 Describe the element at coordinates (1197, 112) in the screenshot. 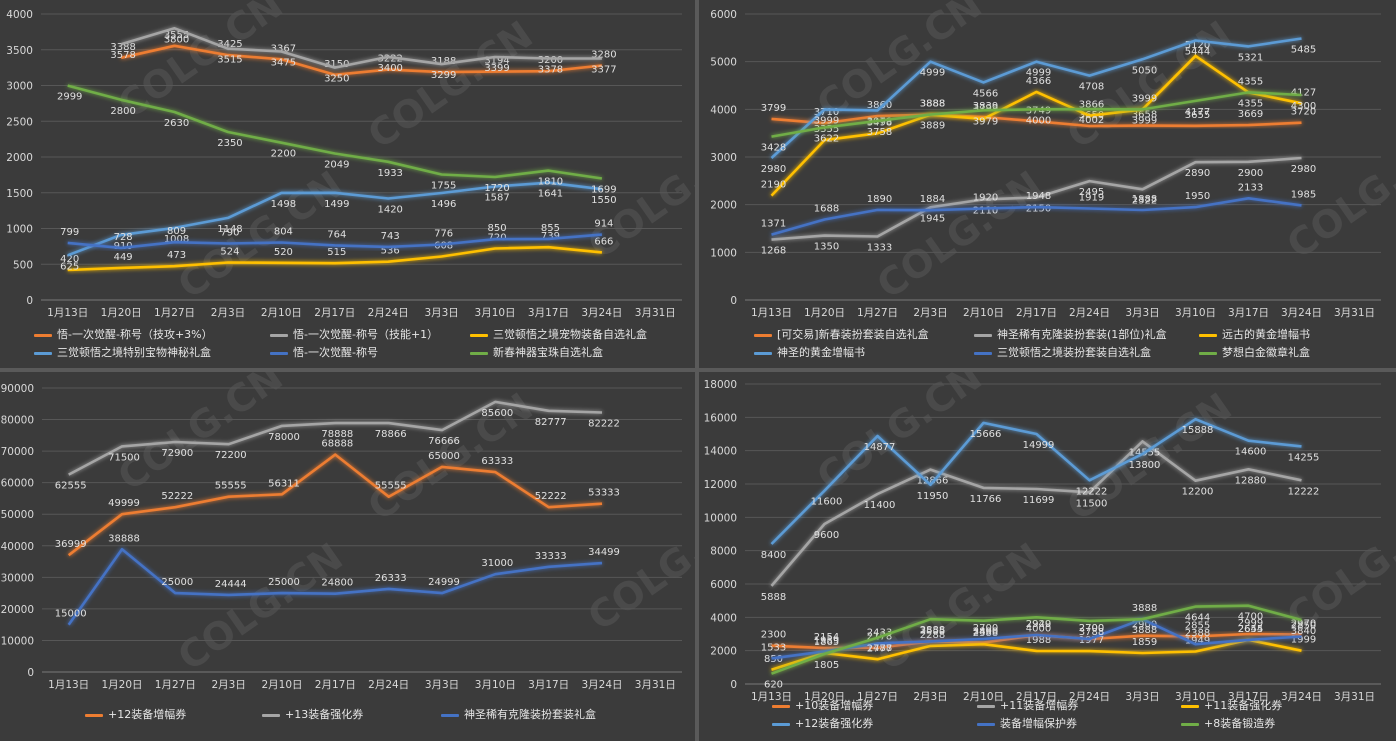

I see `data-label: 4177` at that location.